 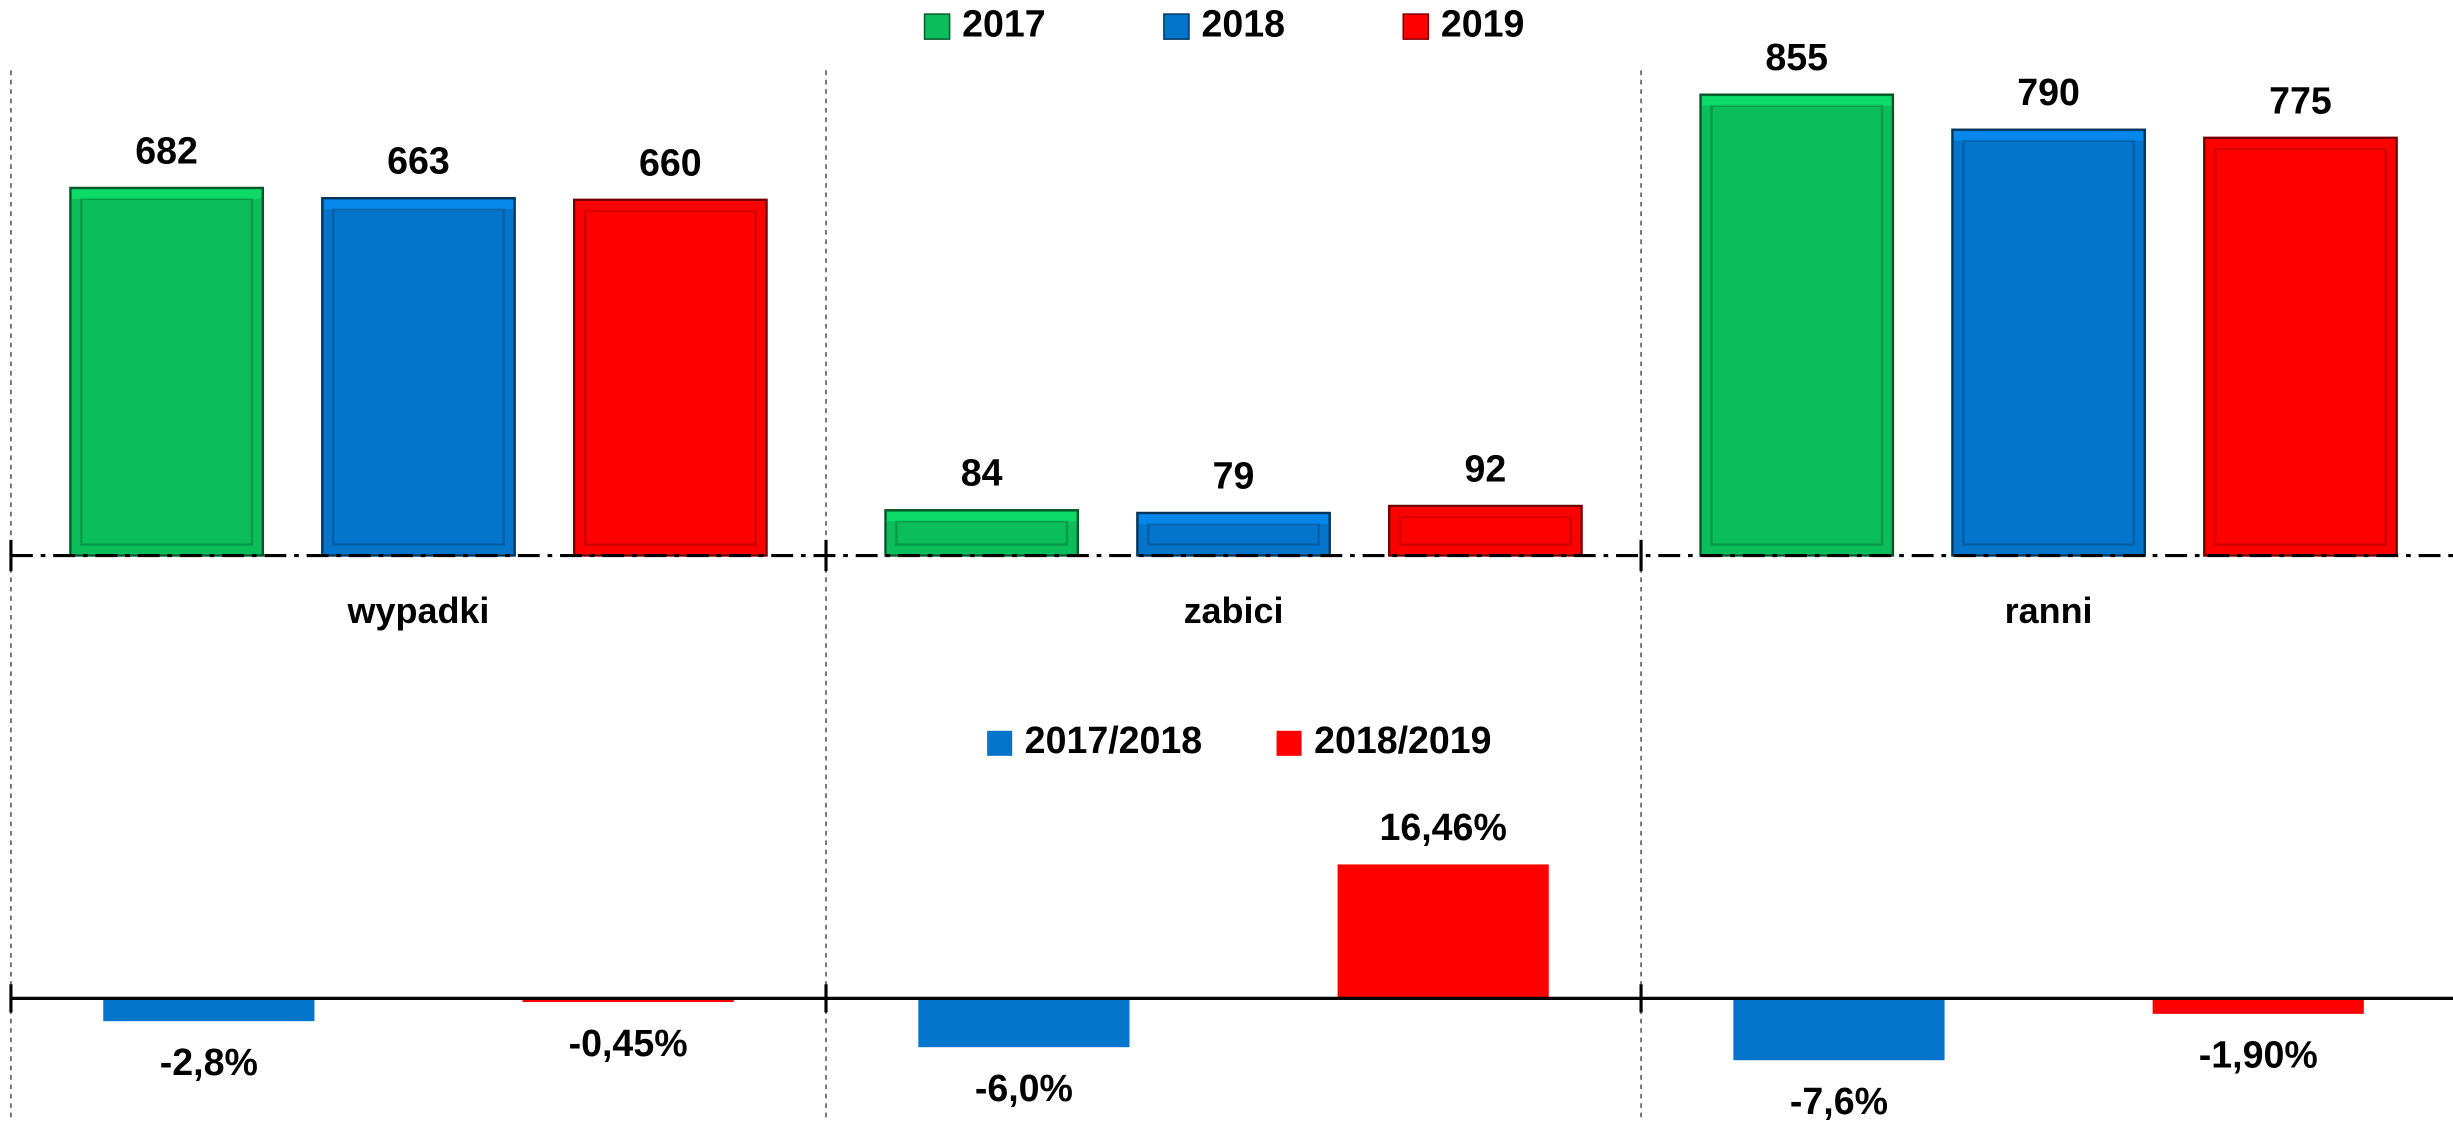 What do you see at coordinates (1486, 468) in the screenshot?
I see `data-label: 92` at bounding box center [1486, 468].